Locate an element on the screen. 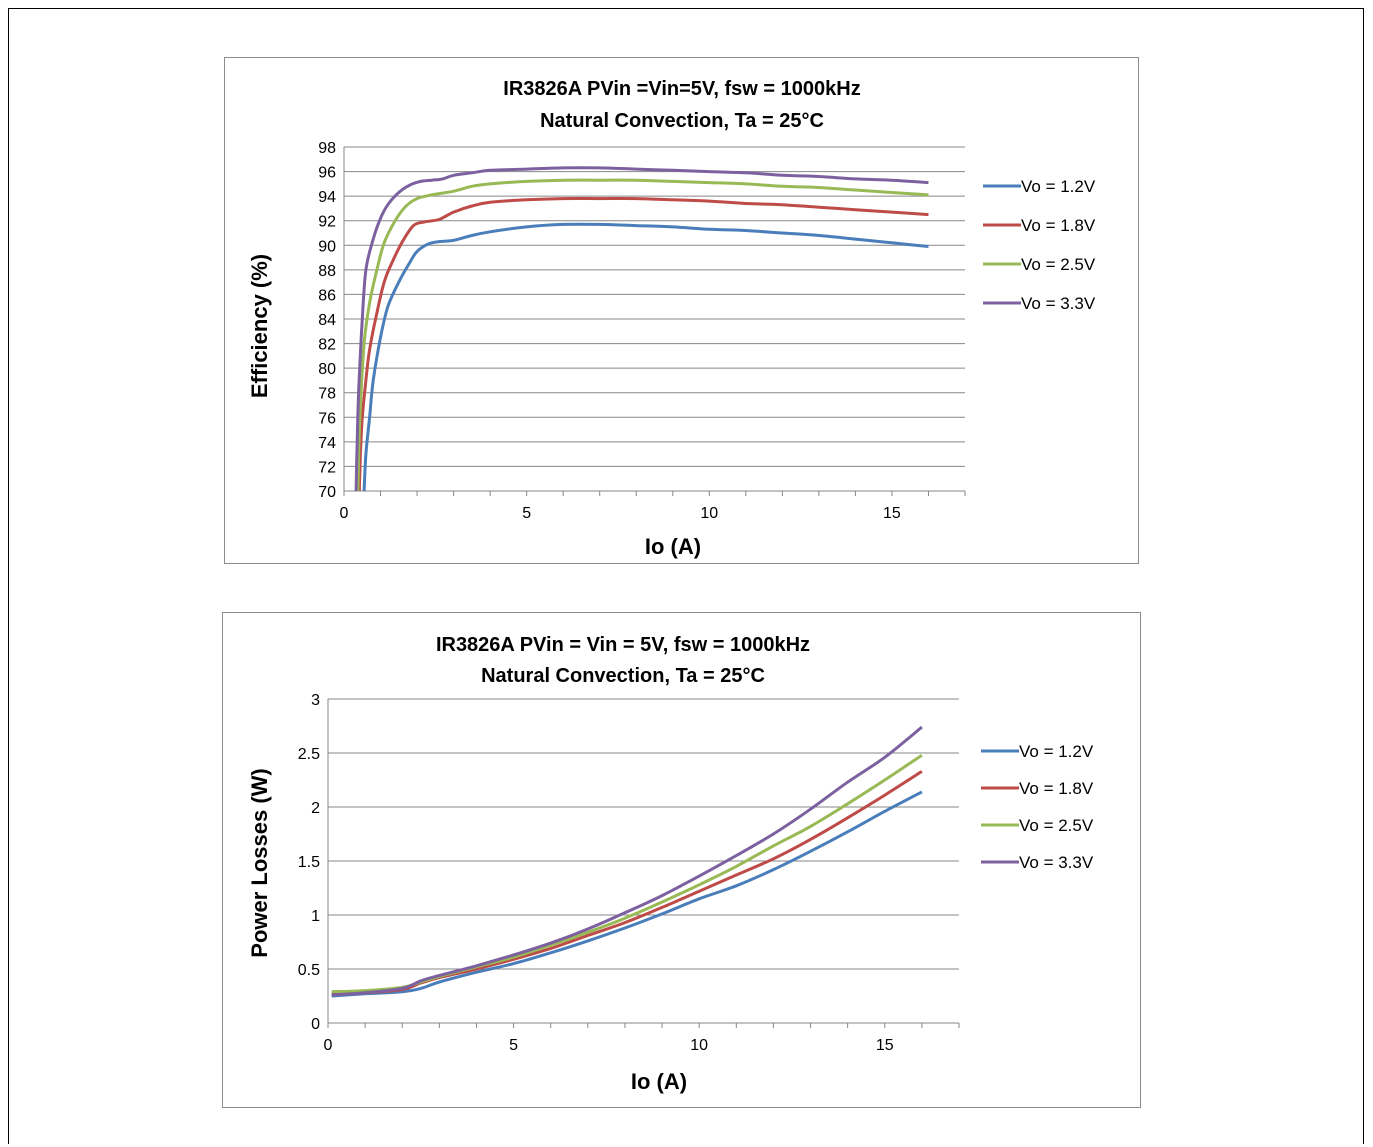 This screenshot has width=1373, height=1147. y-tick-label: 76 is located at coordinates (327, 418).